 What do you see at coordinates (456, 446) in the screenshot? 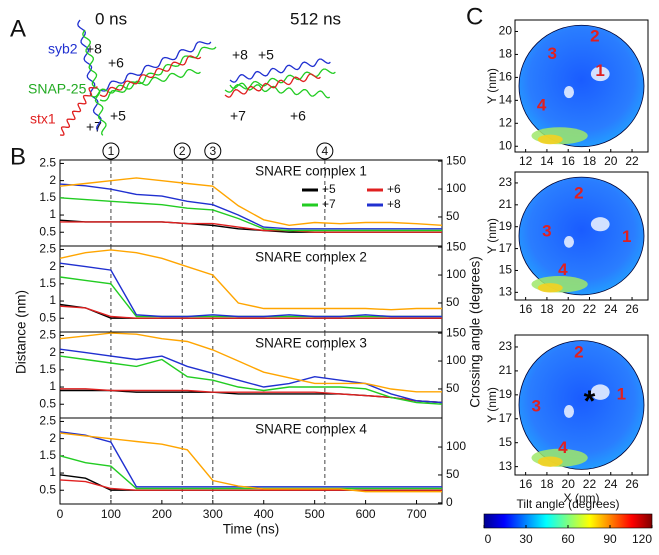
I see `y2-tick-label: 100` at bounding box center [456, 446].